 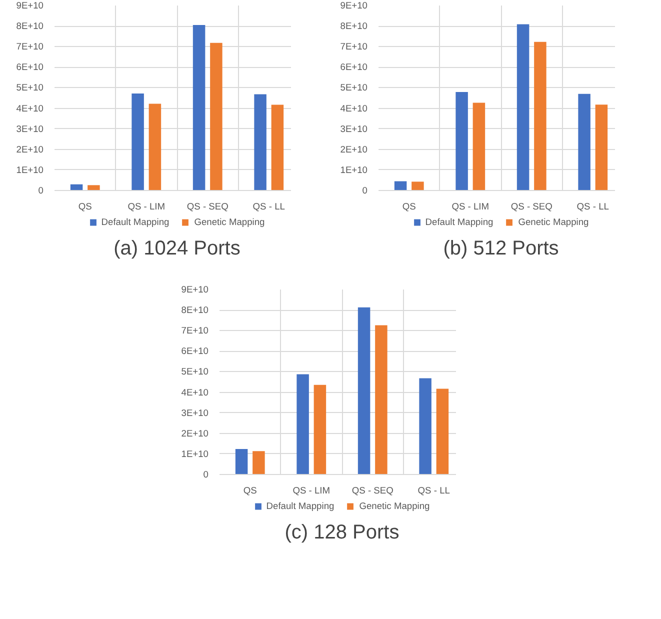 What do you see at coordinates (177, 249) in the screenshot?
I see `text: (a) 1024 Ports` at bounding box center [177, 249].